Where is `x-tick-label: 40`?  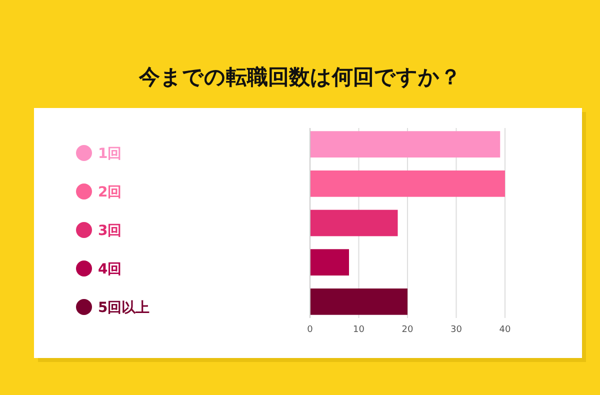
x-tick-label: 40 is located at coordinates (505, 330).